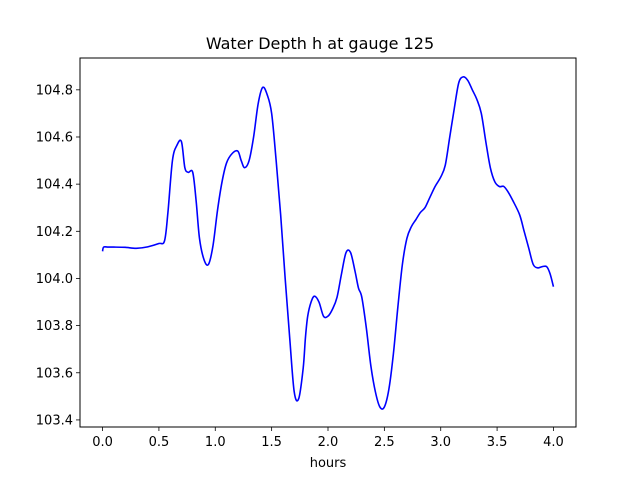 Image resolution: width=640 pixels, height=480 pixels. I want to click on x-tick-label: 2.0, so click(328, 442).